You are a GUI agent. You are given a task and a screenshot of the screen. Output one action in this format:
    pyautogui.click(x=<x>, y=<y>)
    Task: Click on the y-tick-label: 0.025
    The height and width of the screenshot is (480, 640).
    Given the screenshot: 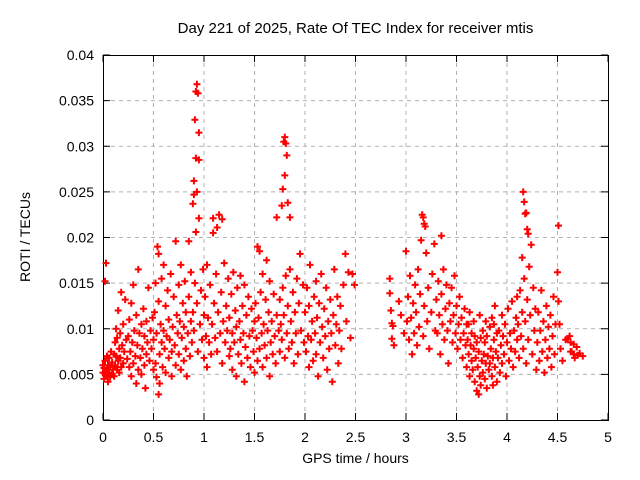 What is the action you would take?
    pyautogui.click(x=76, y=192)
    